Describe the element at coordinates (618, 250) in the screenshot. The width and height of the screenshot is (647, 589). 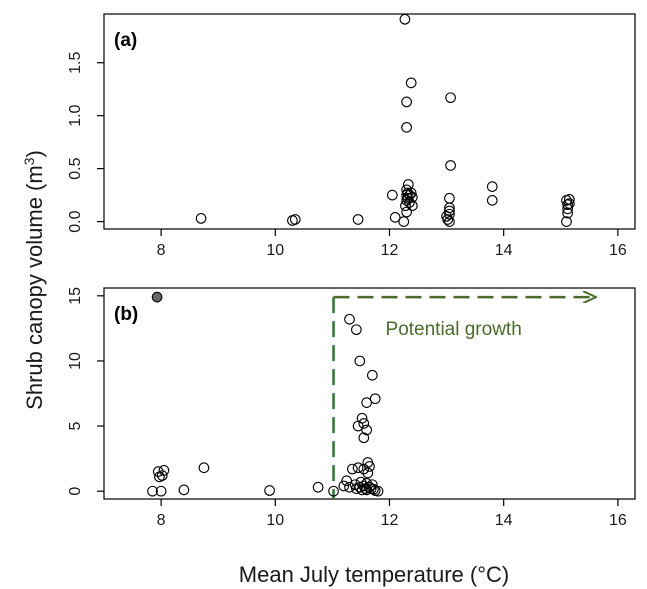
I see `panel-a-x-tick-label: 16` at that location.